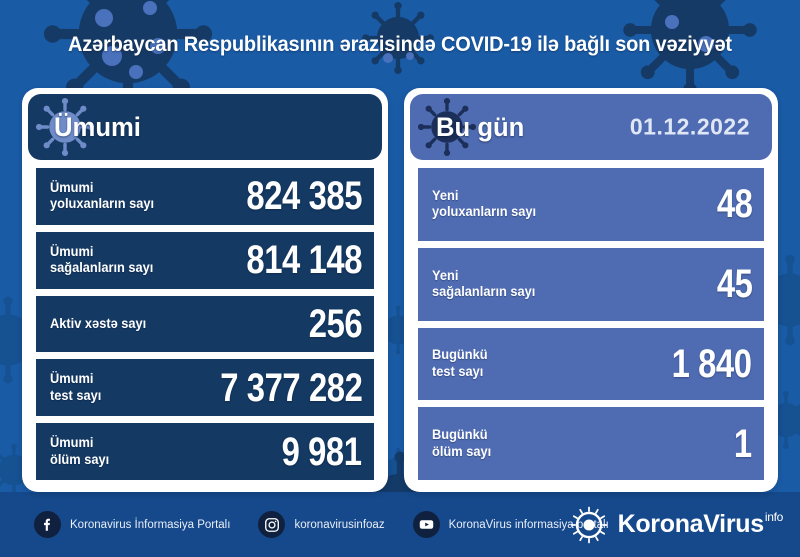 Image resolution: width=800 pixels, height=557 pixels. What do you see at coordinates (205, 451) in the screenshot?
I see `table-row: Ümumi ölüm sayı 9 981` at bounding box center [205, 451].